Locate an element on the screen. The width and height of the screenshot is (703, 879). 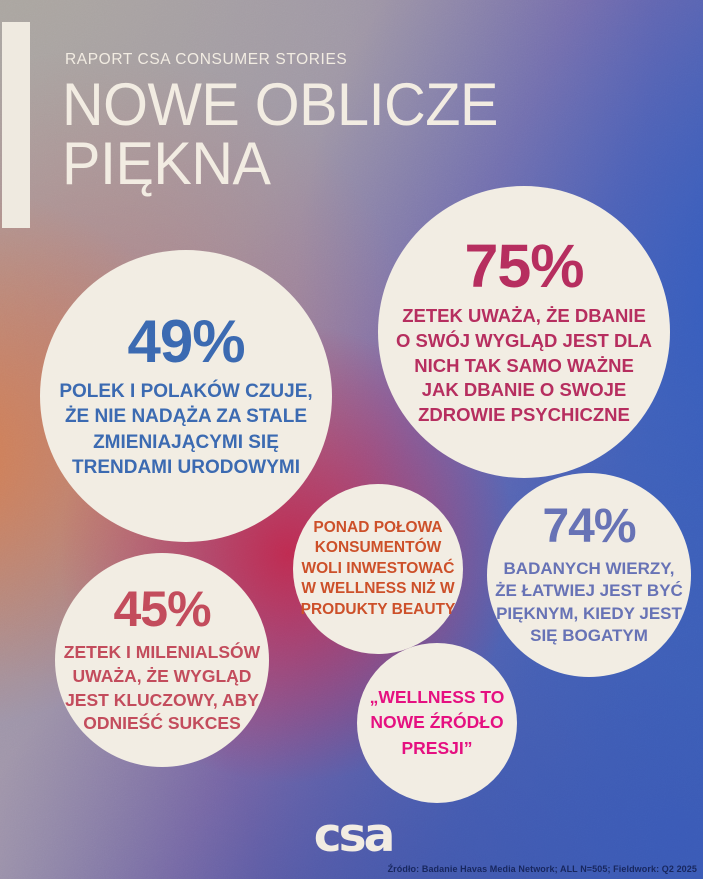
quote-bubble-wellness-pressure: „WELLNESS TO NOWE ŹRÓDŁO PRESJI” is located at coordinates (437, 723).